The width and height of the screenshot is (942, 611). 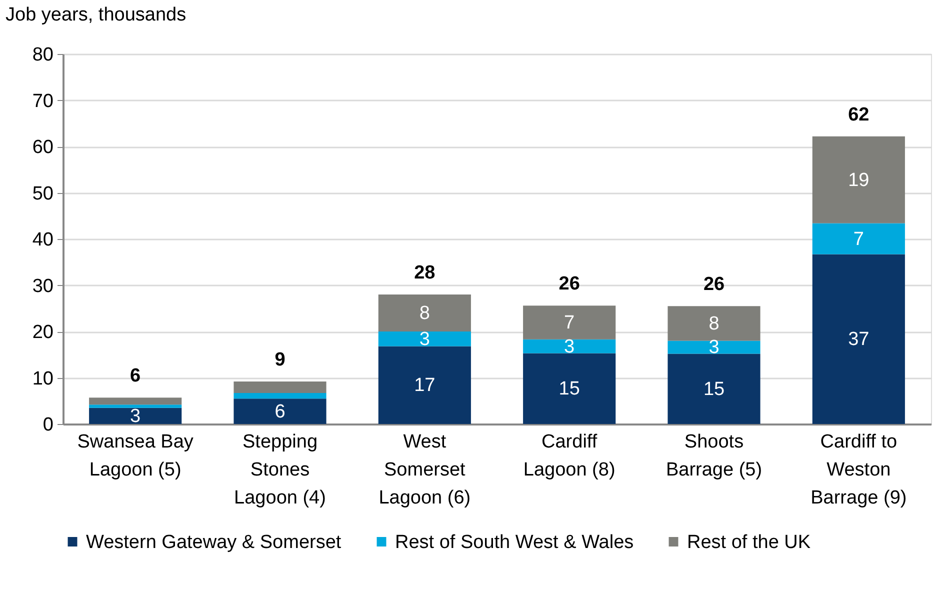 What do you see at coordinates (514, 542) in the screenshot?
I see `legend-label: Rest of South West & Wales` at bounding box center [514, 542].